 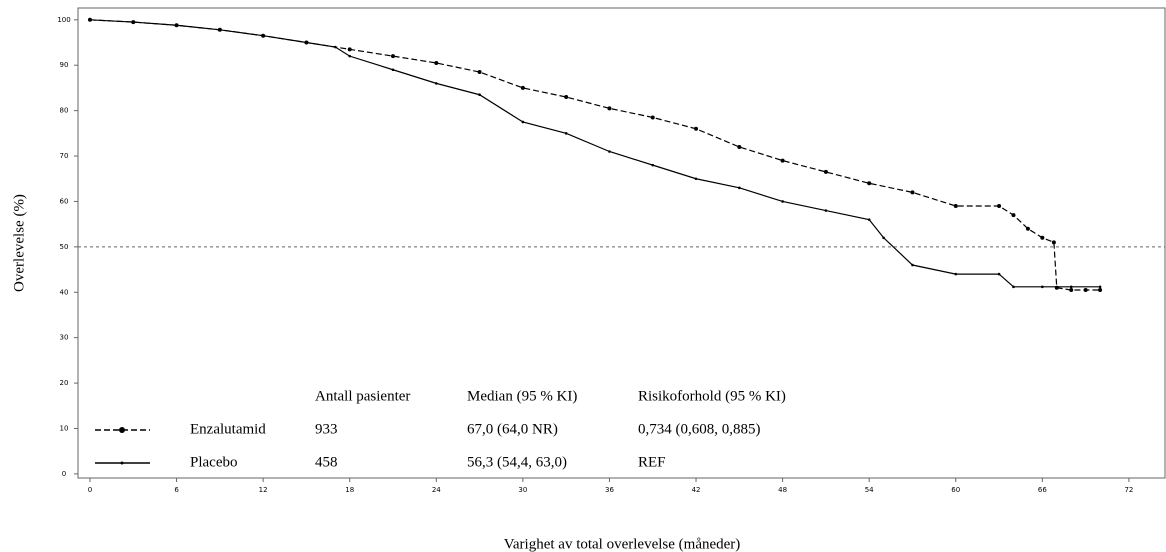 What do you see at coordinates (1042, 490) in the screenshot?
I see `x-tick-label: 66` at bounding box center [1042, 490].